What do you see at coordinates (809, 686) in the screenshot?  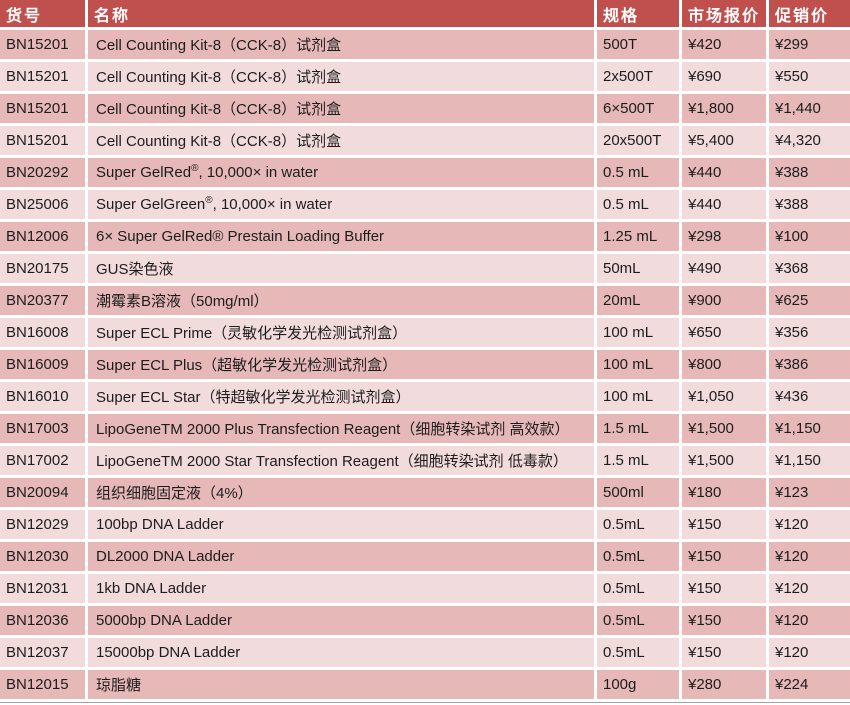 I see `cell-promo-price: ¥224` at bounding box center [809, 686].